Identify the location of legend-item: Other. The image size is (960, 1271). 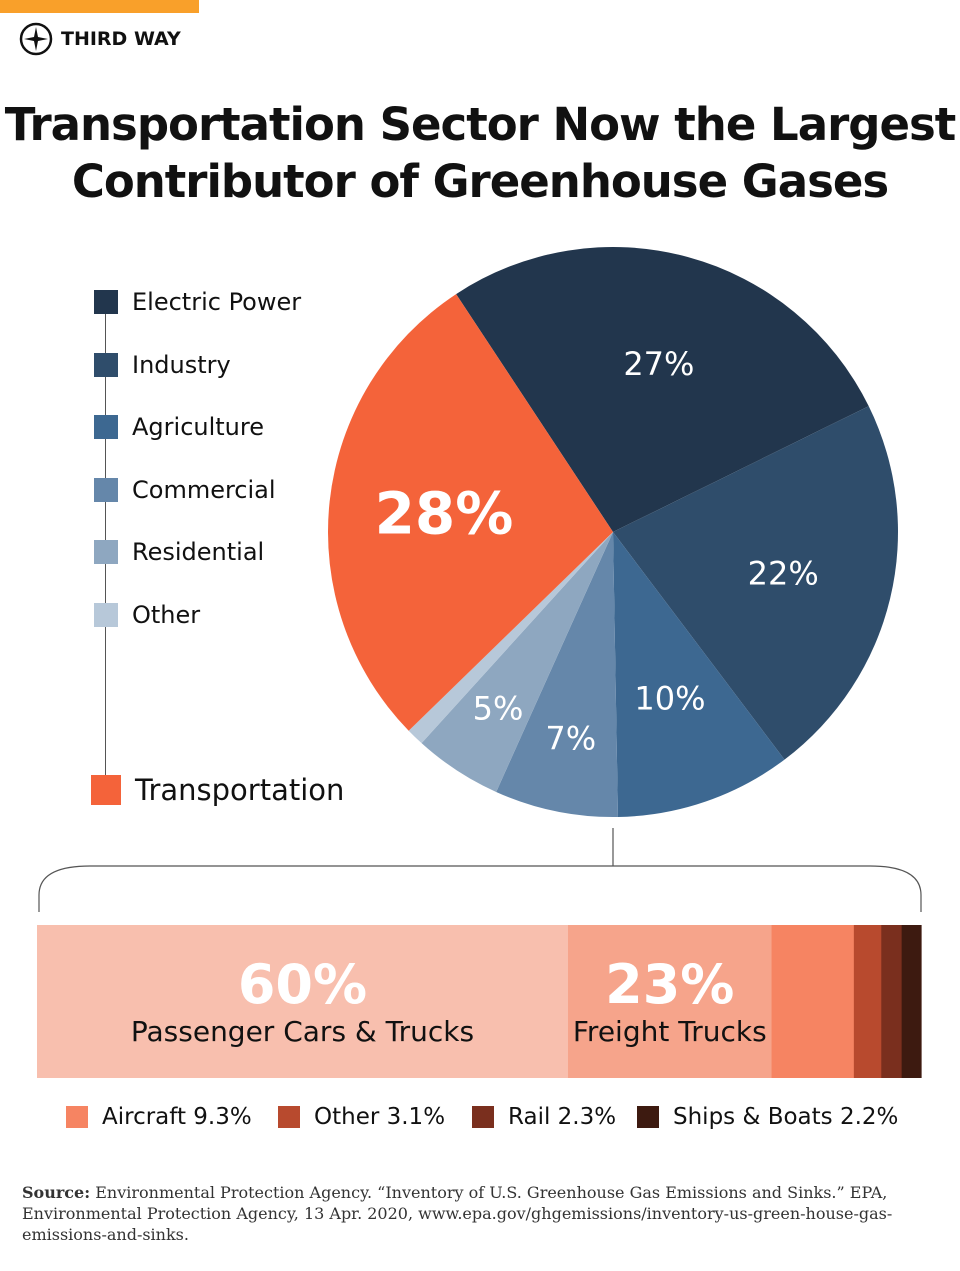
(147, 615).